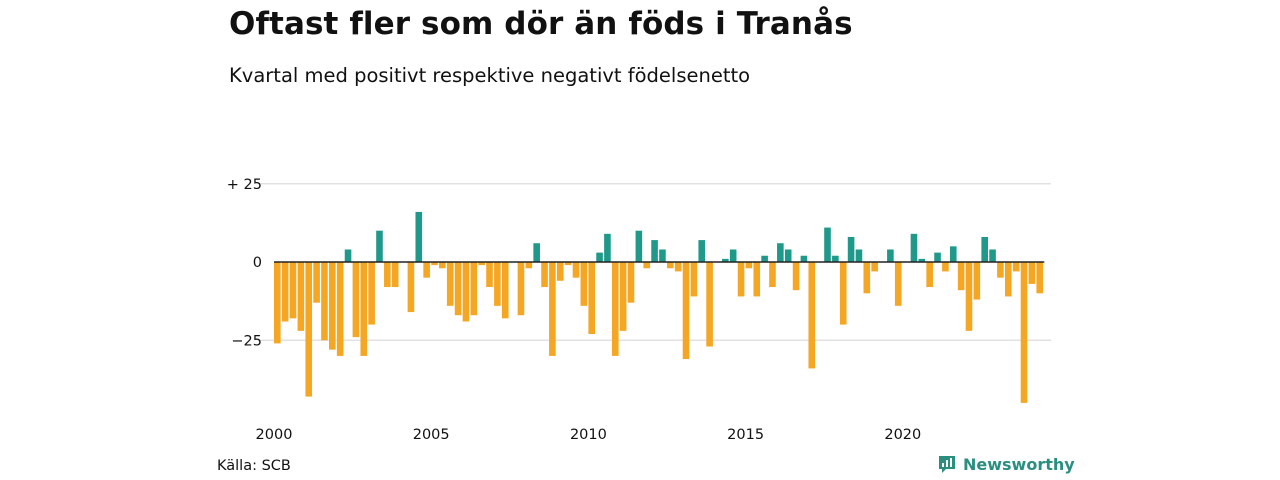 Image resolution: width=1280 pixels, height=480 pixels. I want to click on x-tick-label: 2000, so click(274, 435).